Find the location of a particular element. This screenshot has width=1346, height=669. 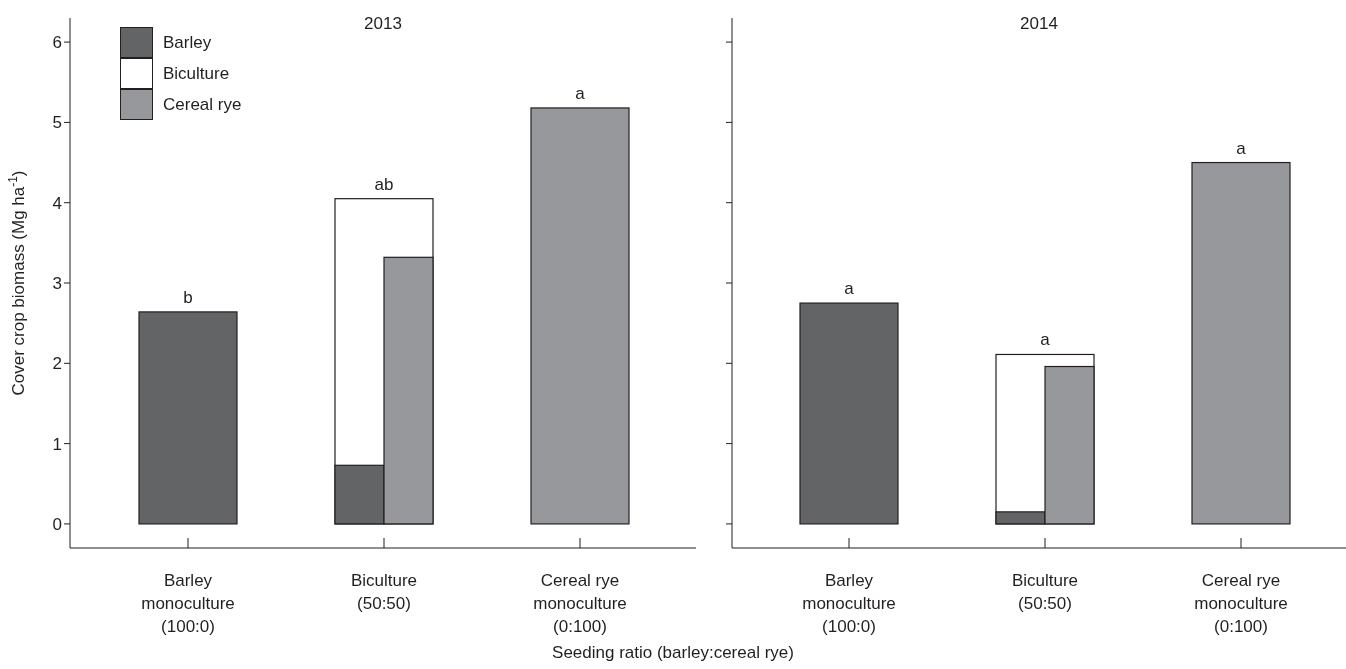

annotation: b is located at coordinates (188, 297).